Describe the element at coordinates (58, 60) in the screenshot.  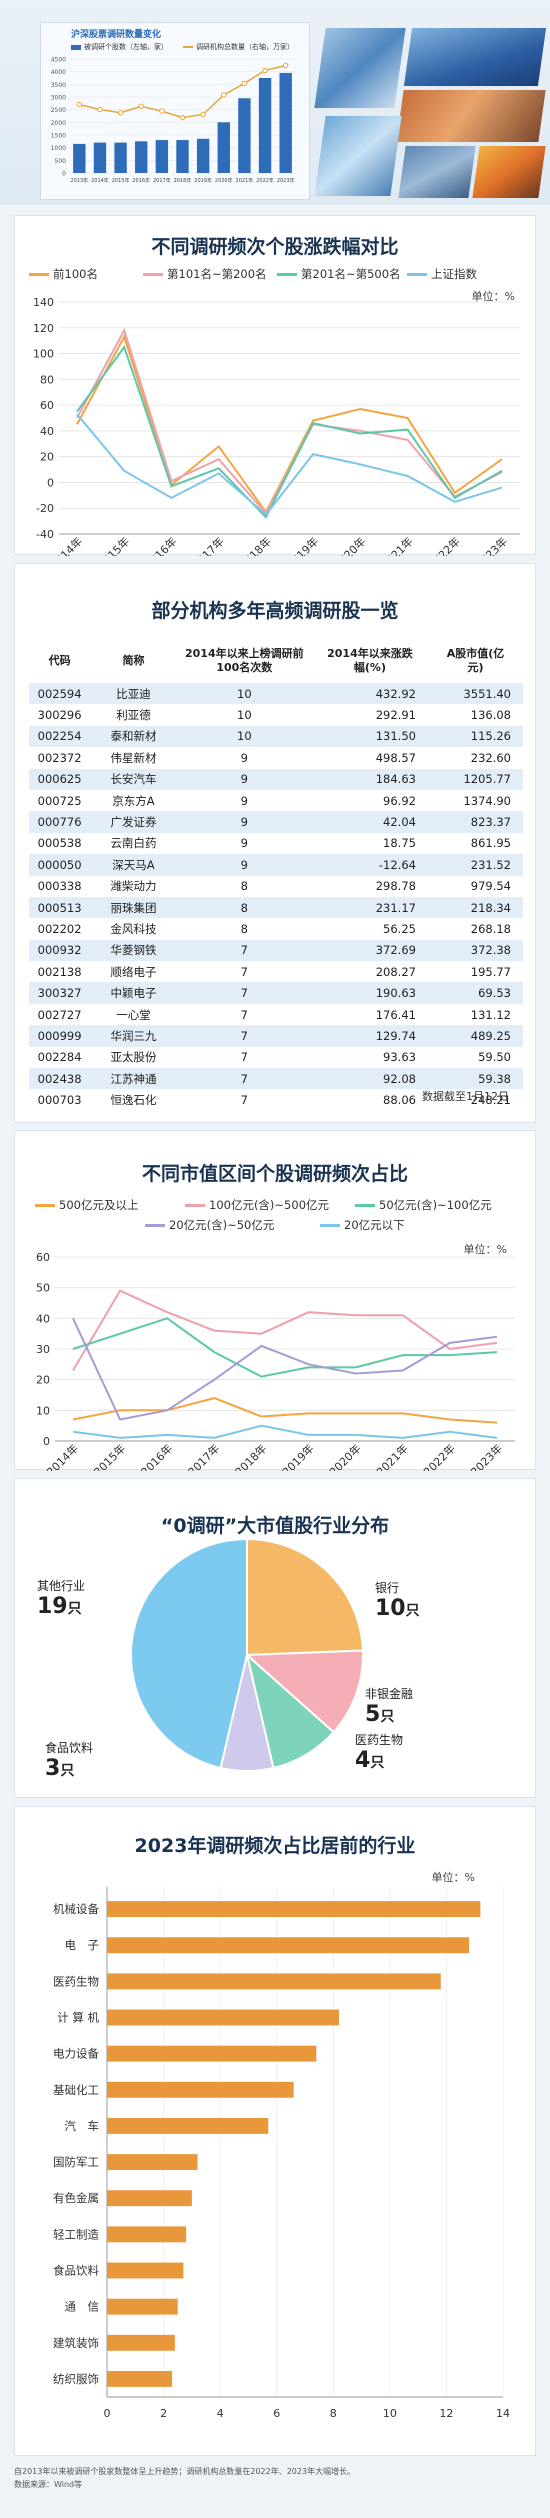
I see `header-ytick-label: 4500` at that location.